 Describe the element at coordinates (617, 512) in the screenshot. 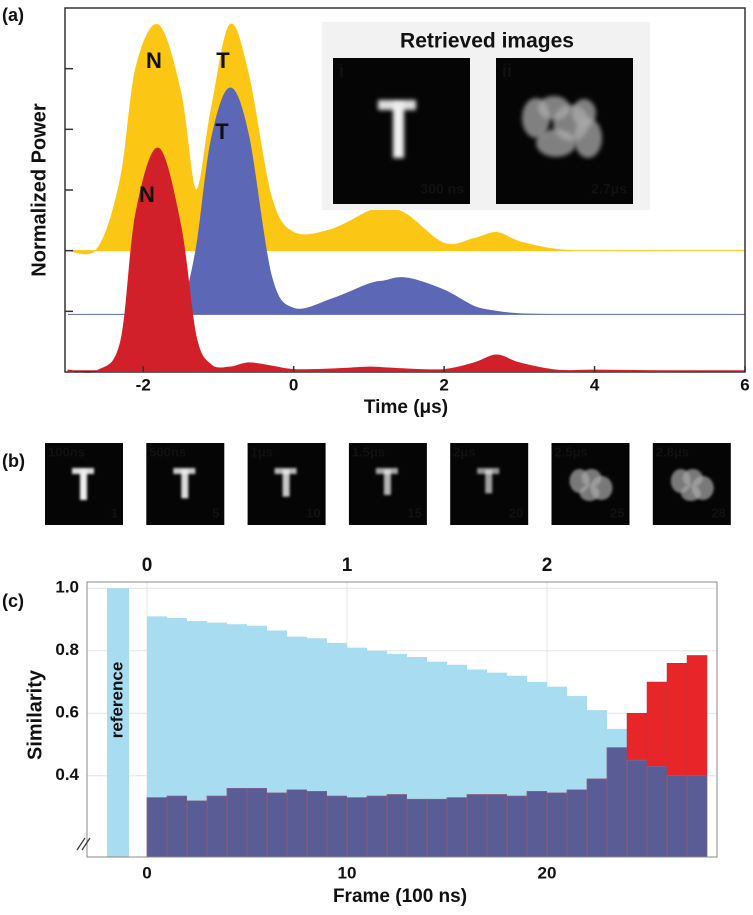

I see `frame-number: 25` at that location.